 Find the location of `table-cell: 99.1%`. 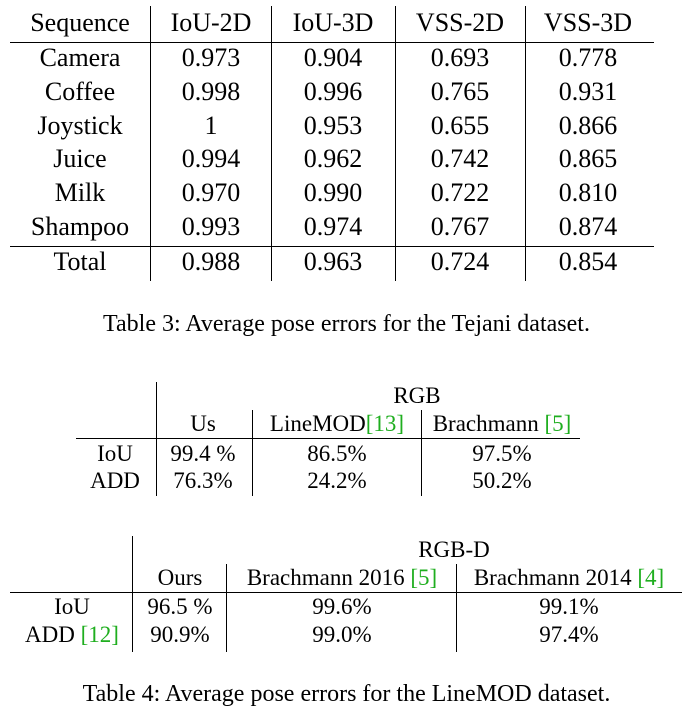

table-cell: 99.1% is located at coordinates (569, 606).